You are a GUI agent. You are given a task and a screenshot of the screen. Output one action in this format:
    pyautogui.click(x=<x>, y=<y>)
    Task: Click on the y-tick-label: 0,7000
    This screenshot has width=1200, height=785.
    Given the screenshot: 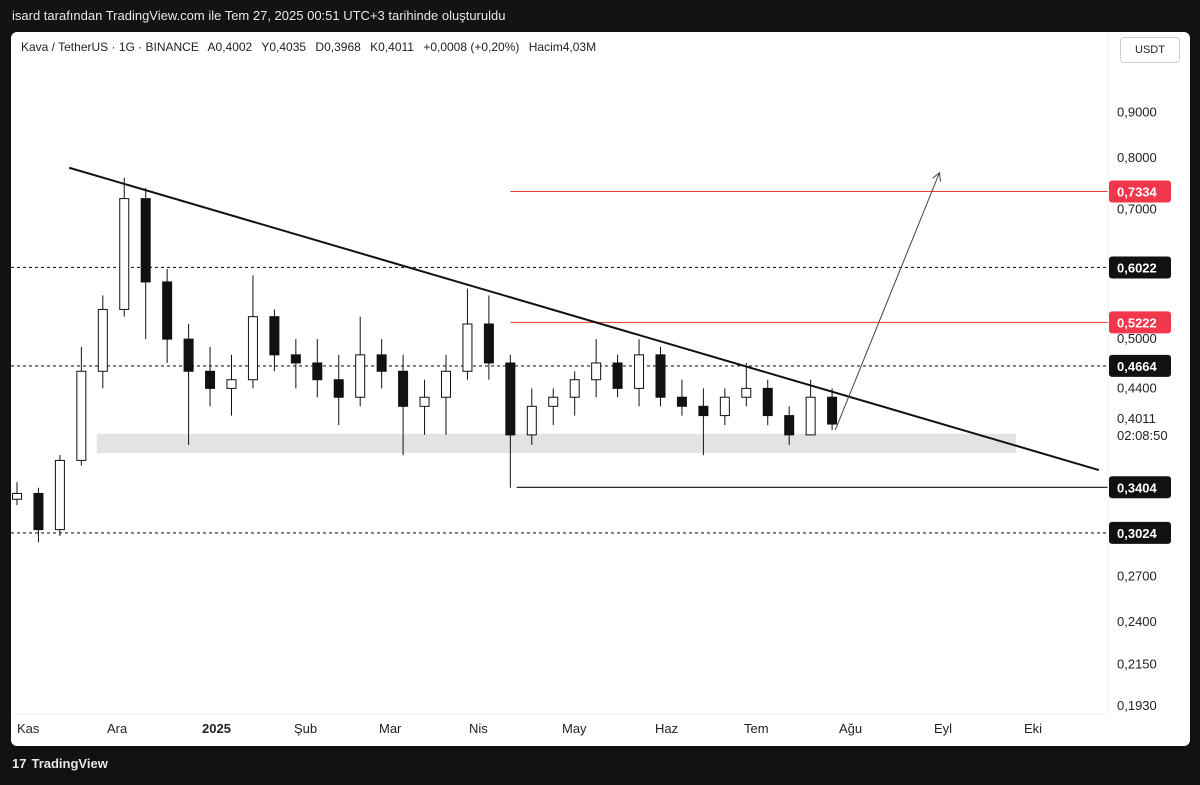 What is the action you would take?
    pyautogui.click(x=1137, y=208)
    